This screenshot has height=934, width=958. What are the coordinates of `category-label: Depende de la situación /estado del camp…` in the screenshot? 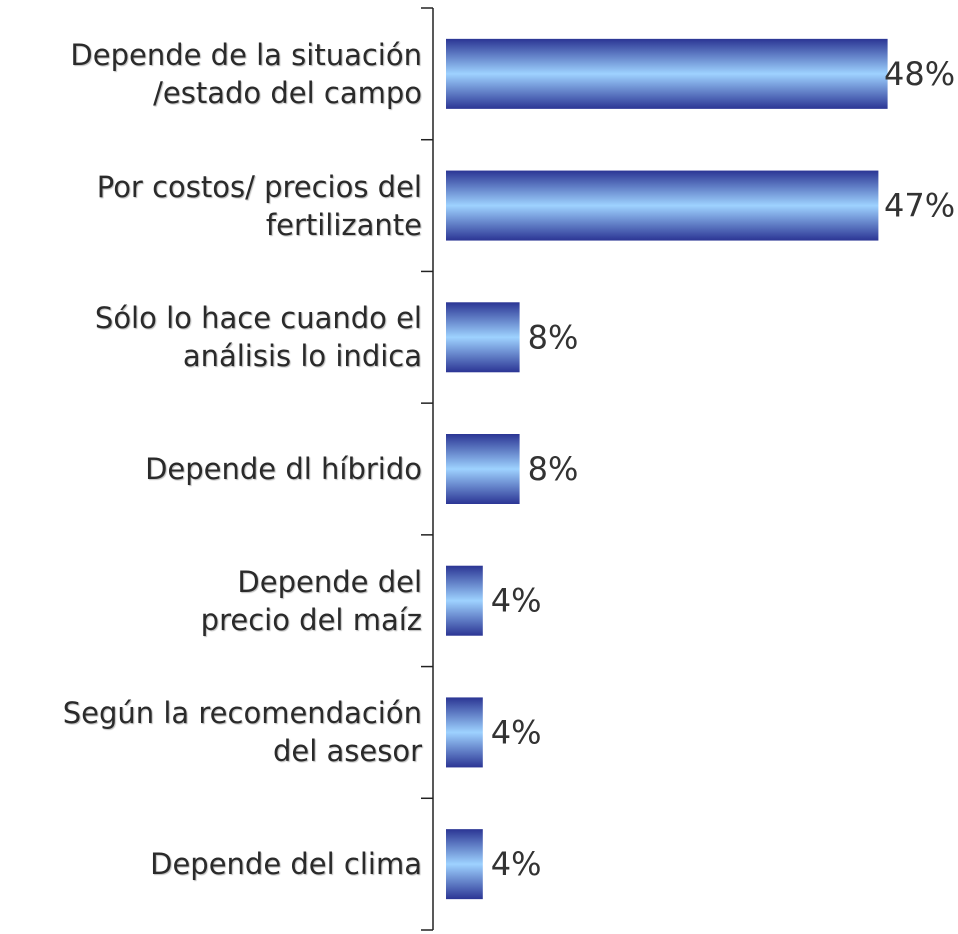 It's located at (246, 73).